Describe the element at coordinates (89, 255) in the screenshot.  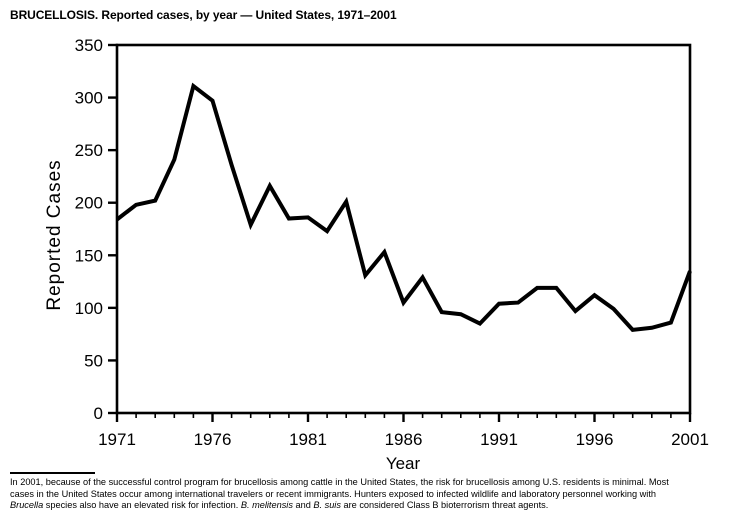
I see `y-tick-label: 150` at that location.